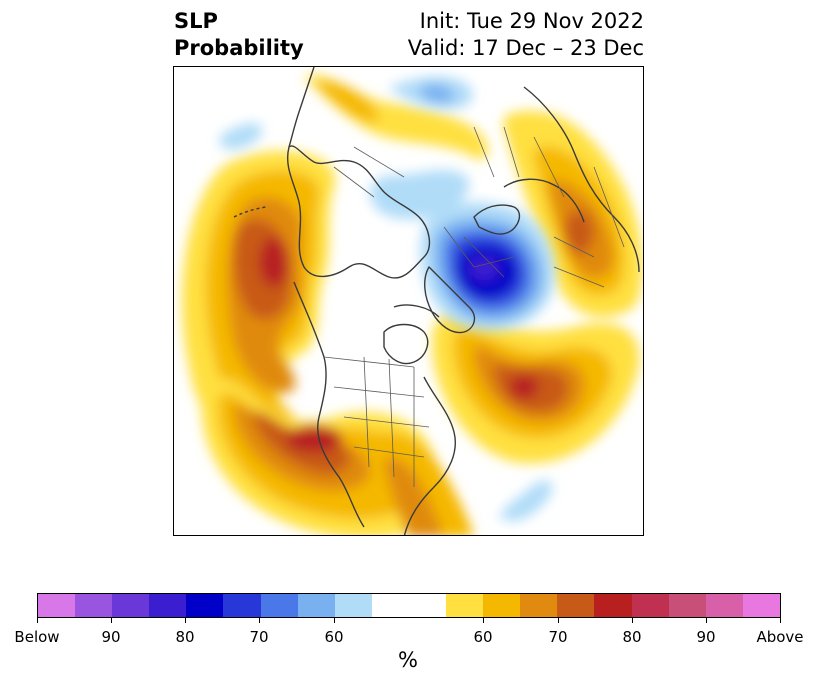  Describe the element at coordinates (780, 637) in the screenshot. I see `colorbar-tick-label: Above` at that location.